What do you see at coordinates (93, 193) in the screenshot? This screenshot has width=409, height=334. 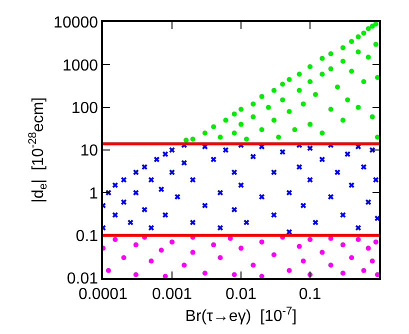 I see `y-tick-label: 1` at bounding box center [93, 193].